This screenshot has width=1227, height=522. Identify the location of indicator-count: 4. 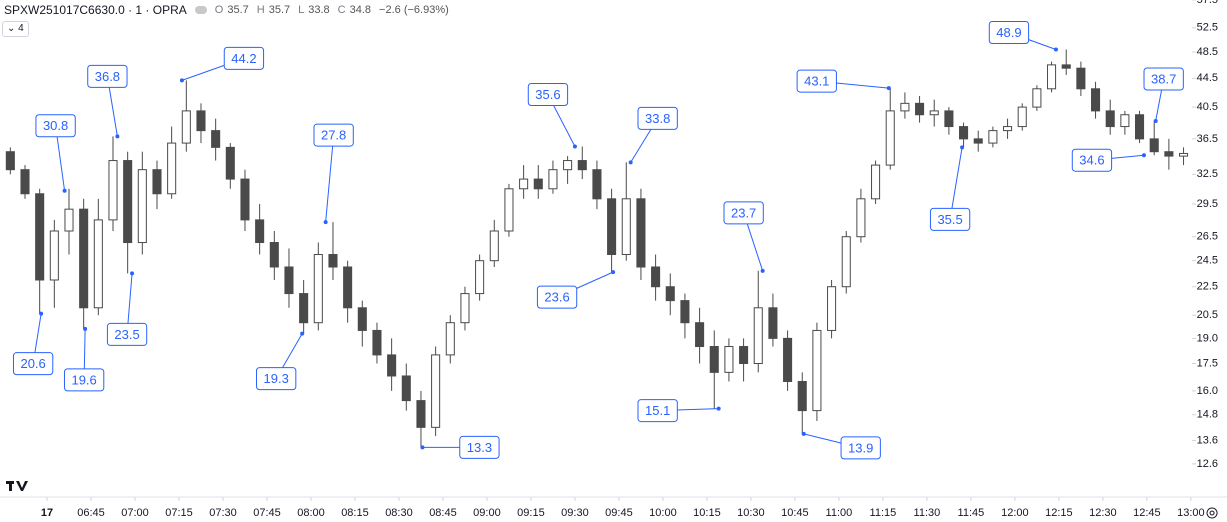
(21, 28).